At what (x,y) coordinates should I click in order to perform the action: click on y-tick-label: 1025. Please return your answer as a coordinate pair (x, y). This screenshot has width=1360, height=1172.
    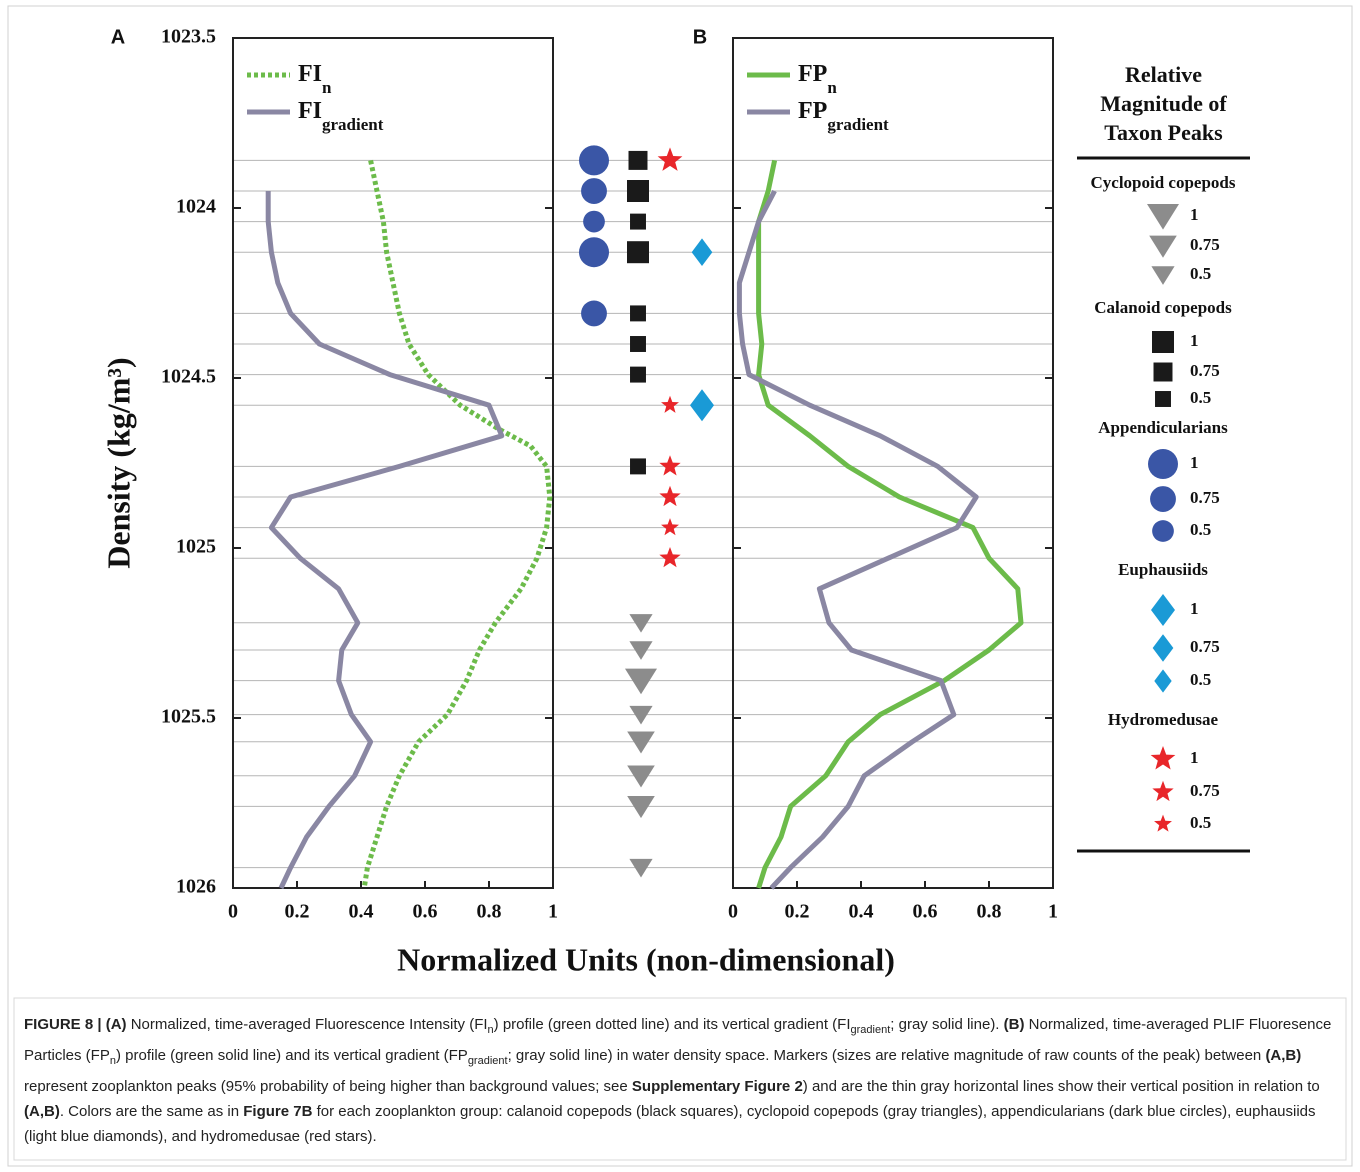
    Looking at the image, I should click on (196, 547).